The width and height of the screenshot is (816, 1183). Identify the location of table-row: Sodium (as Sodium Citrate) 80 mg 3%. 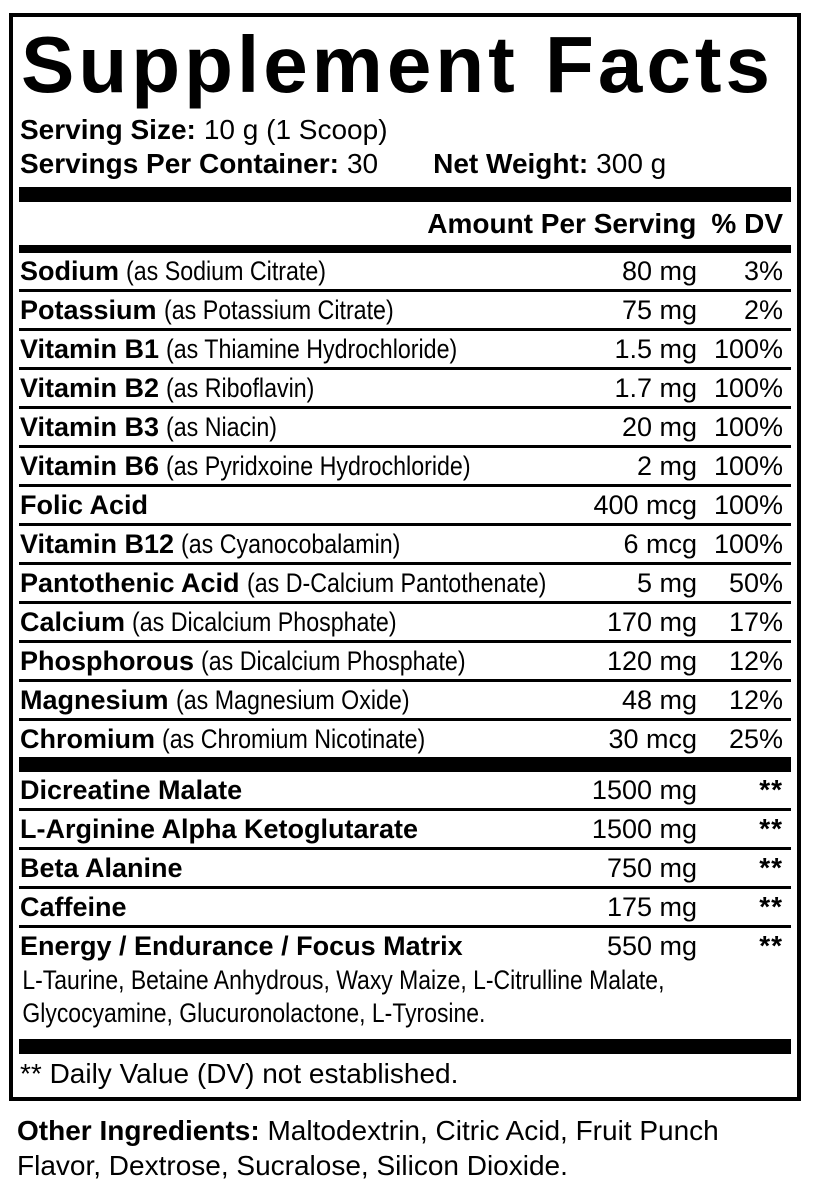
(405, 271).